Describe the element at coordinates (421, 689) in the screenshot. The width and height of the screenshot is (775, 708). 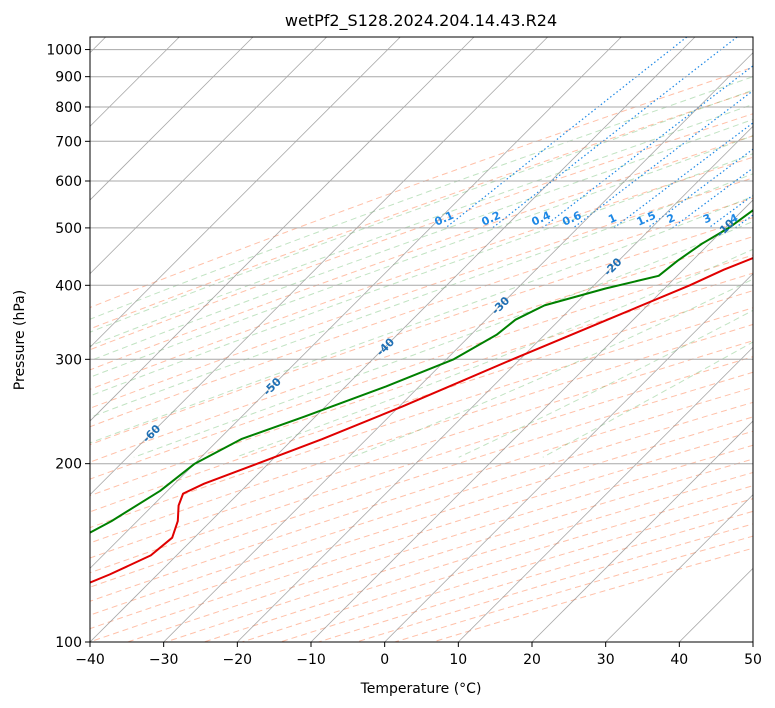
I see `x-axis-label: Temperature (°C)` at that location.